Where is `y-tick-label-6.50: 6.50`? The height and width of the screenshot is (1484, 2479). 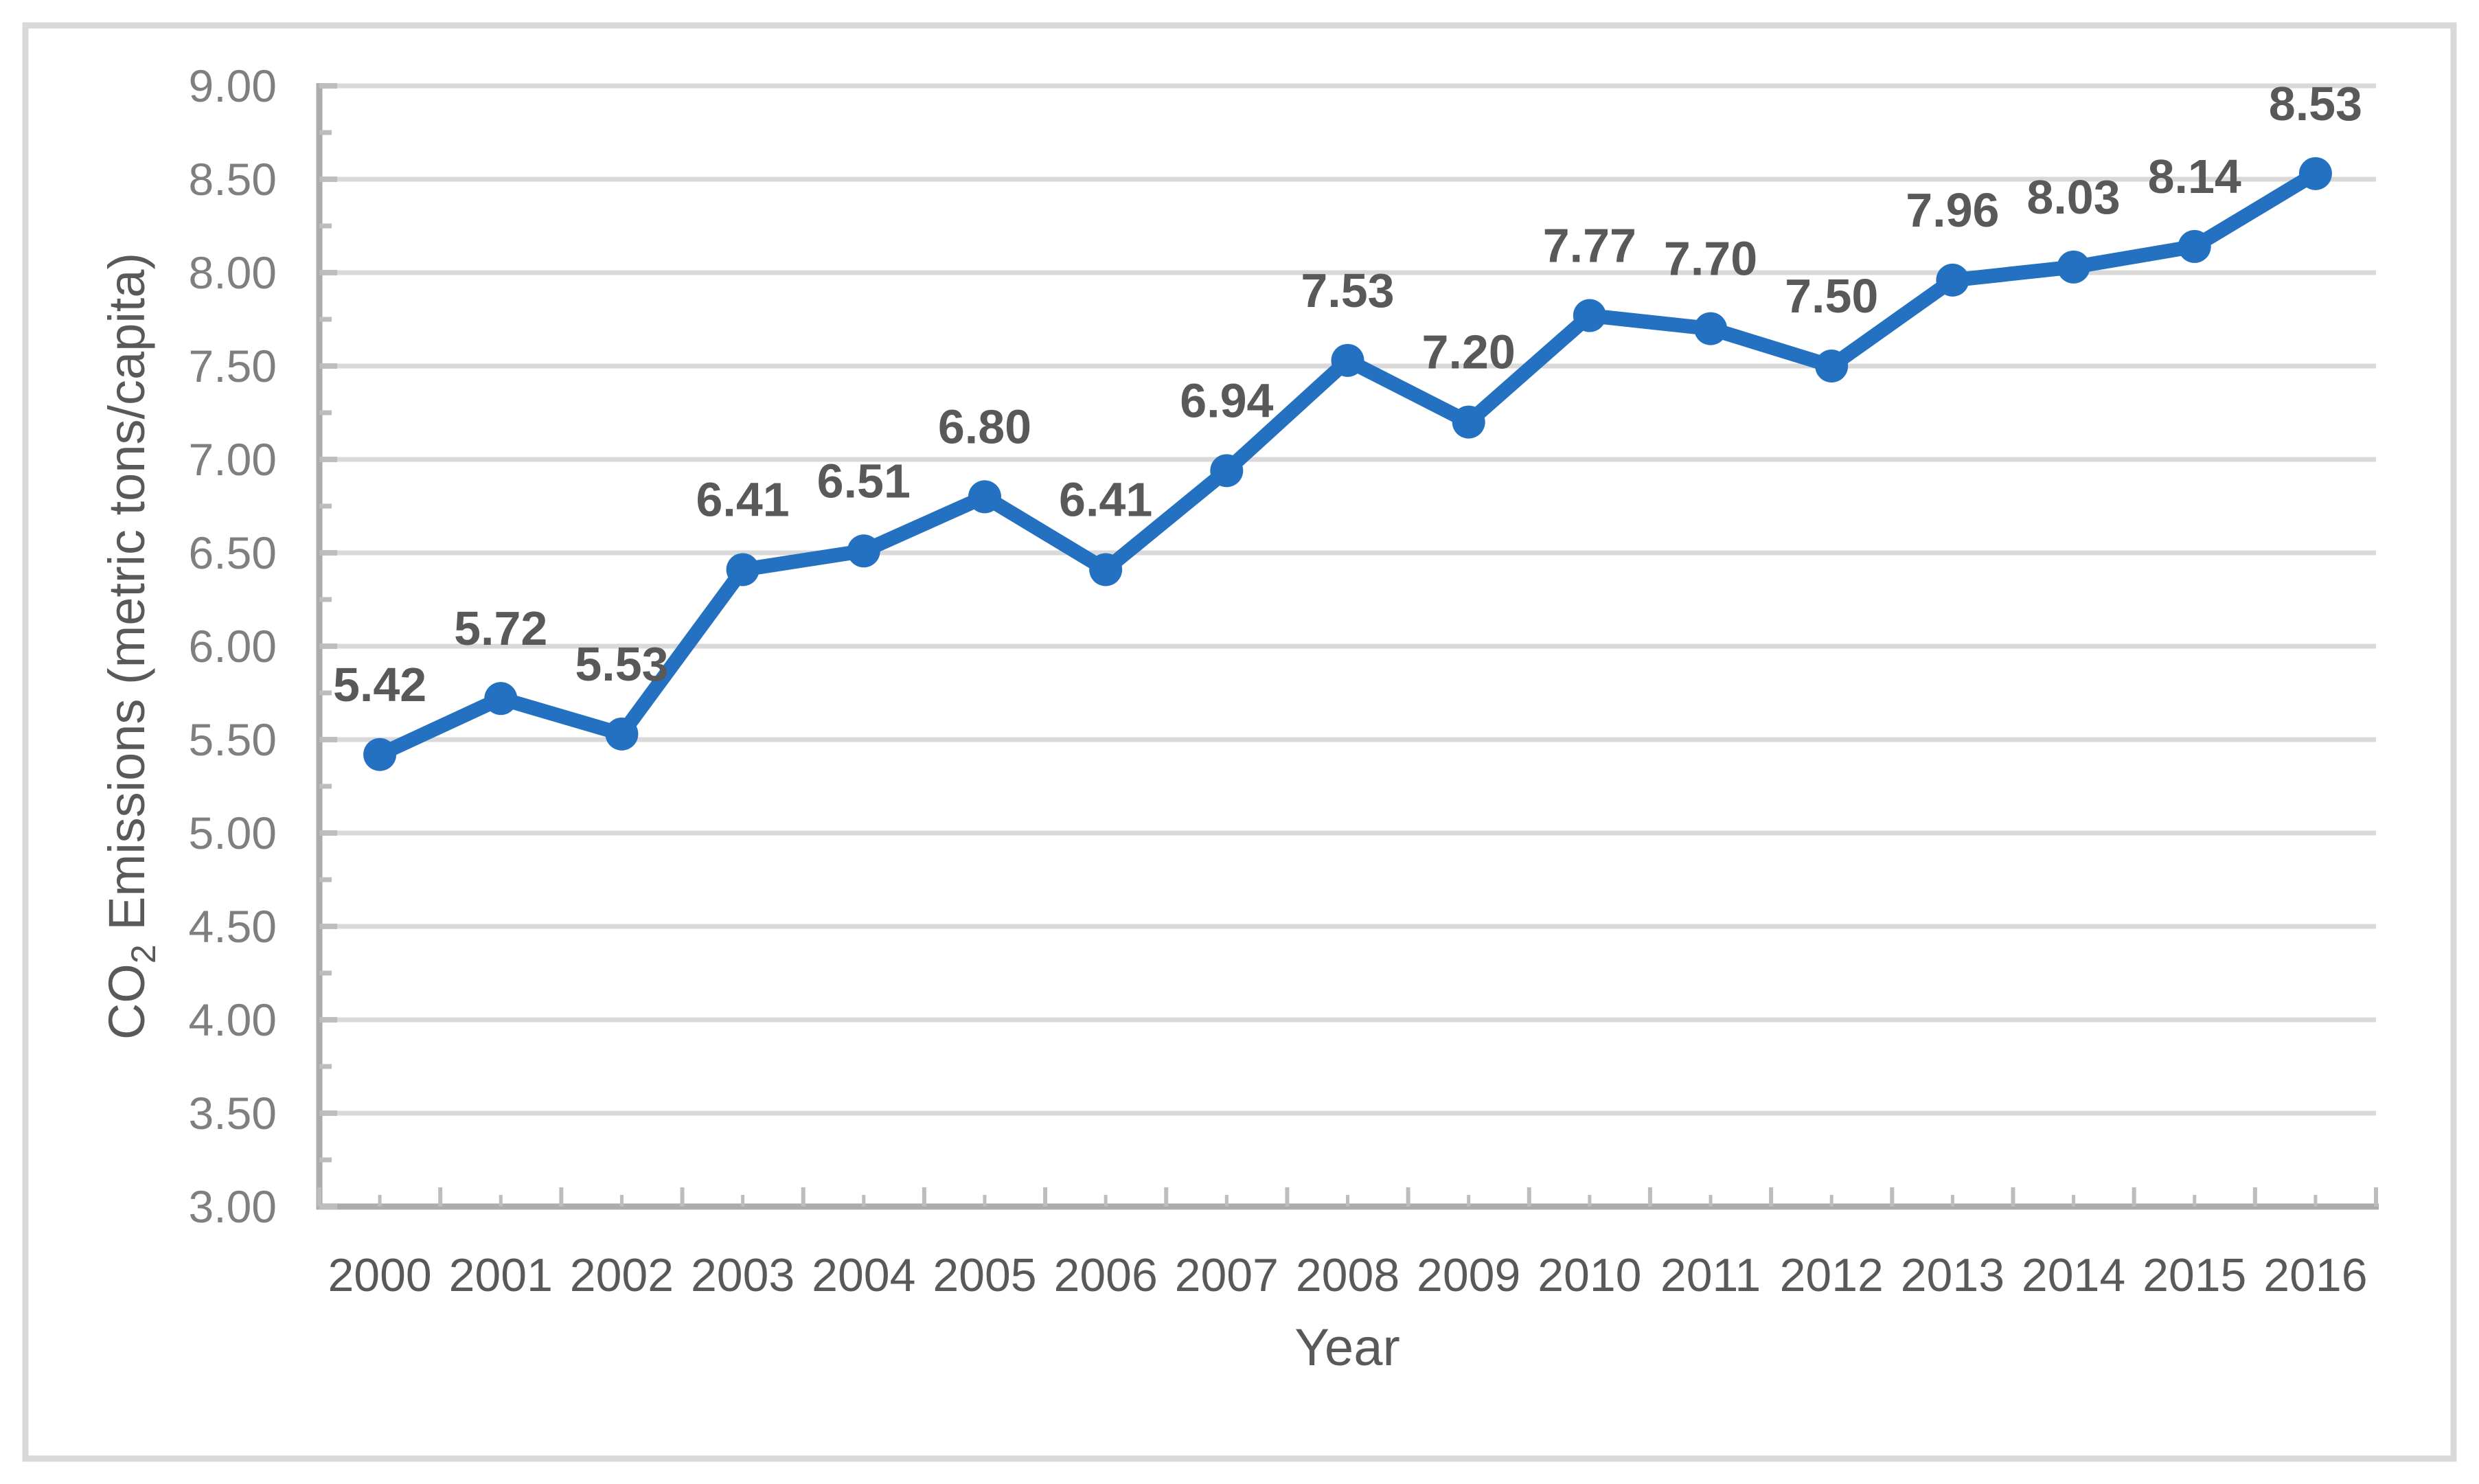
y-tick-label-6.50: 6.50 is located at coordinates (233, 553).